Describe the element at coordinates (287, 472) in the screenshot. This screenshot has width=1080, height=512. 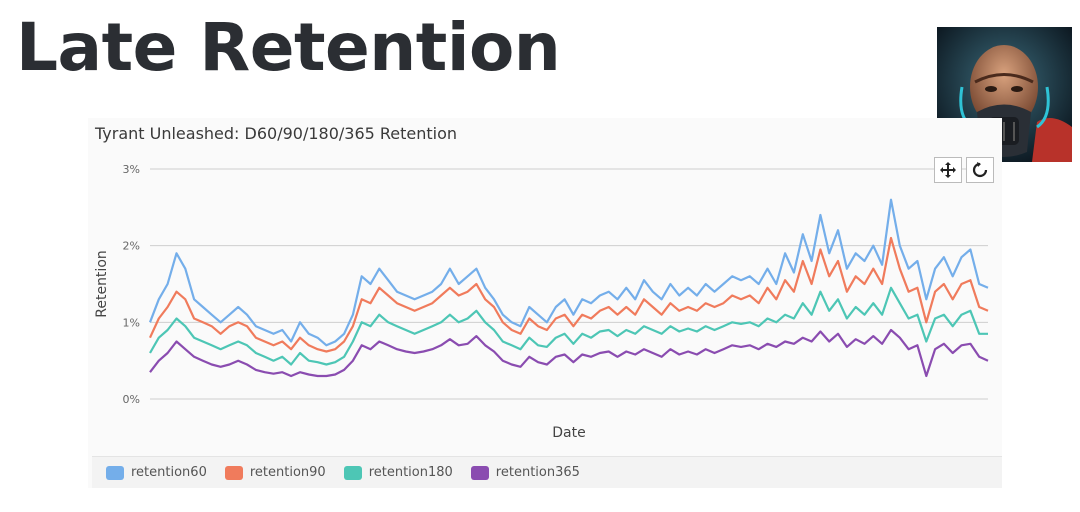
I see `legend-label: retention90` at that location.